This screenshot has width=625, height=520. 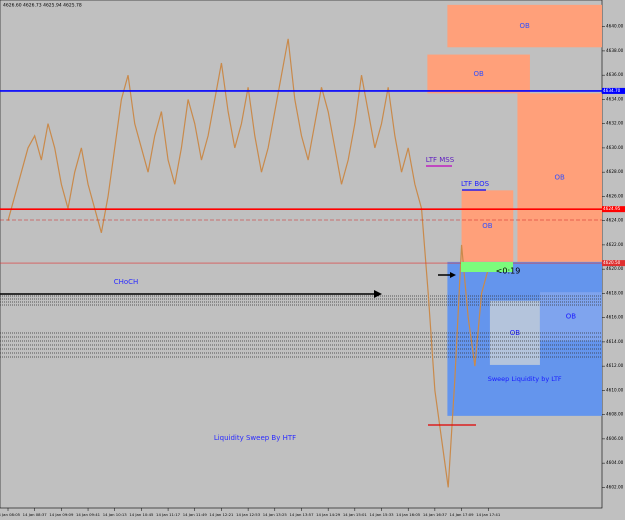 What do you see at coordinates (10, 514) in the screenshot?
I see `x-tick-label: 14 Jan 08:05` at bounding box center [10, 514].